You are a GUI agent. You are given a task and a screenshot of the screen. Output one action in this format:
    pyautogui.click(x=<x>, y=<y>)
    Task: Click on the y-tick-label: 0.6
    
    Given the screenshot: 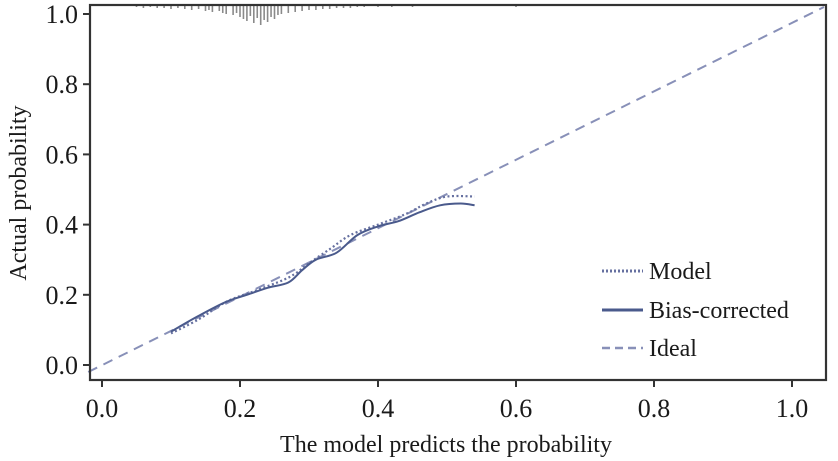 What is the action you would take?
    pyautogui.click(x=62, y=154)
    